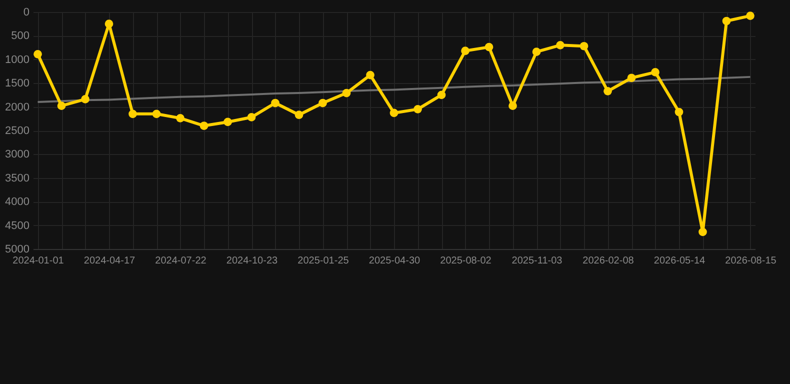 The image size is (790, 384). I want to click on x-tick-label: 2026-08-15, so click(751, 261).